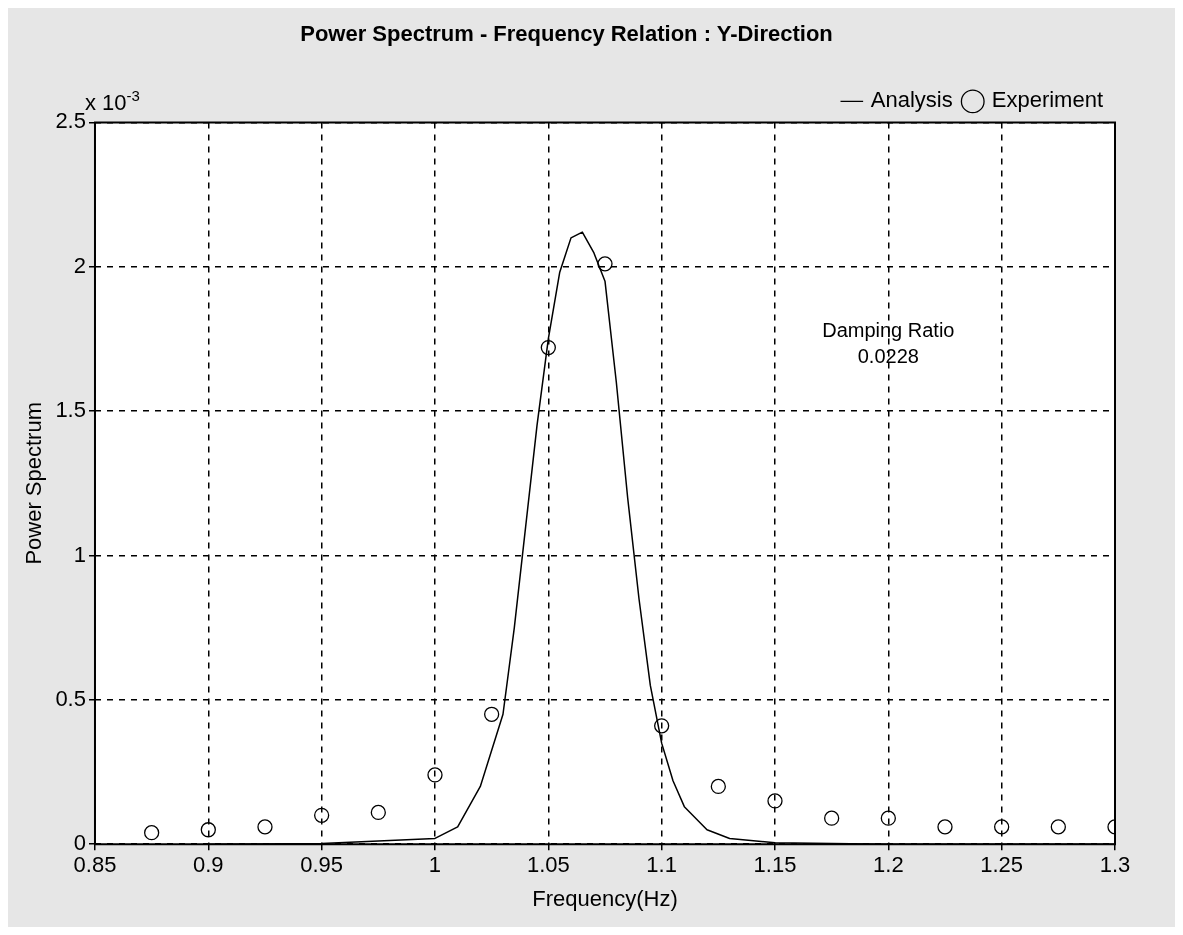 The image size is (1183, 935). I want to click on x-tick-label: 1.2, so click(888, 865).